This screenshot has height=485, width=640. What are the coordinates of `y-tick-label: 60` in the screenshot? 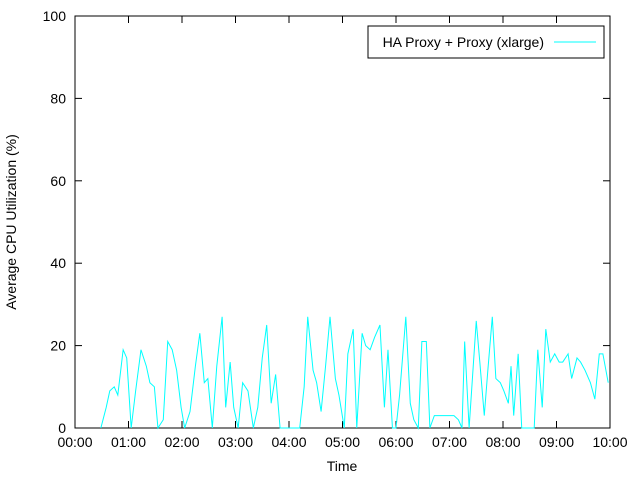 It's located at (58, 181).